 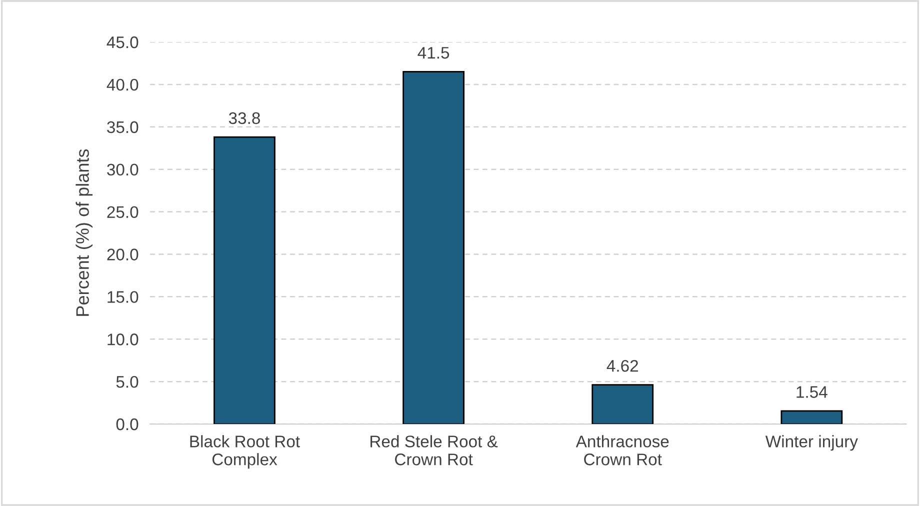 I want to click on data-label: 33.8, so click(x=244, y=118).